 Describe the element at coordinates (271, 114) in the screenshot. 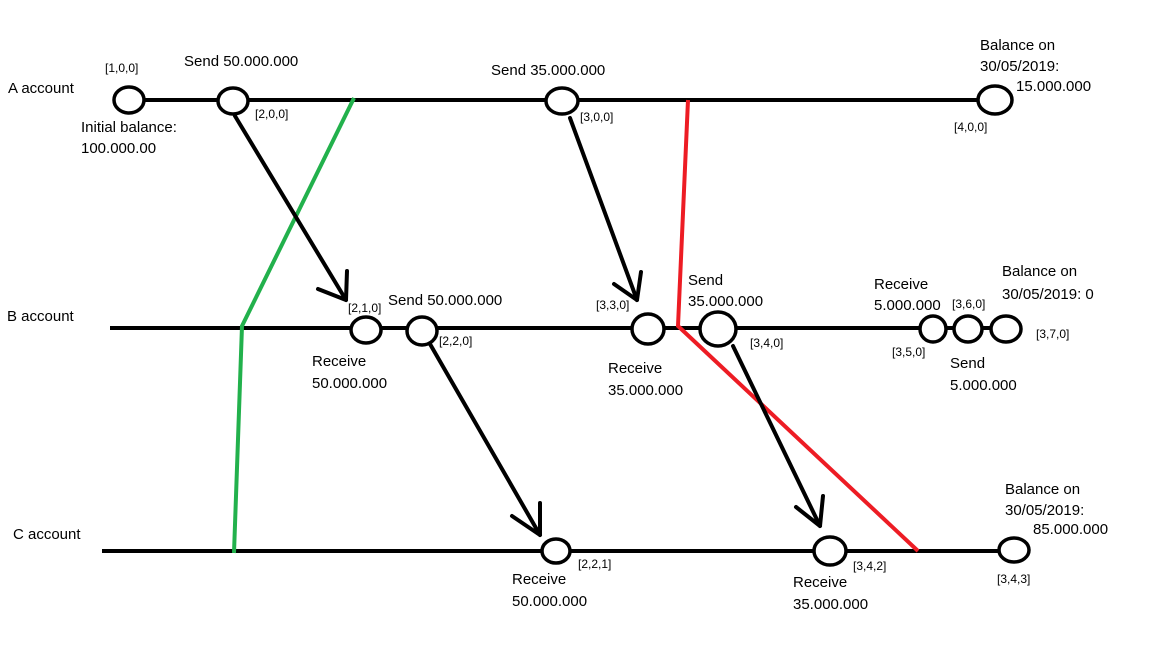

I see `vector-clock-a2: [2,0,0]` at that location.